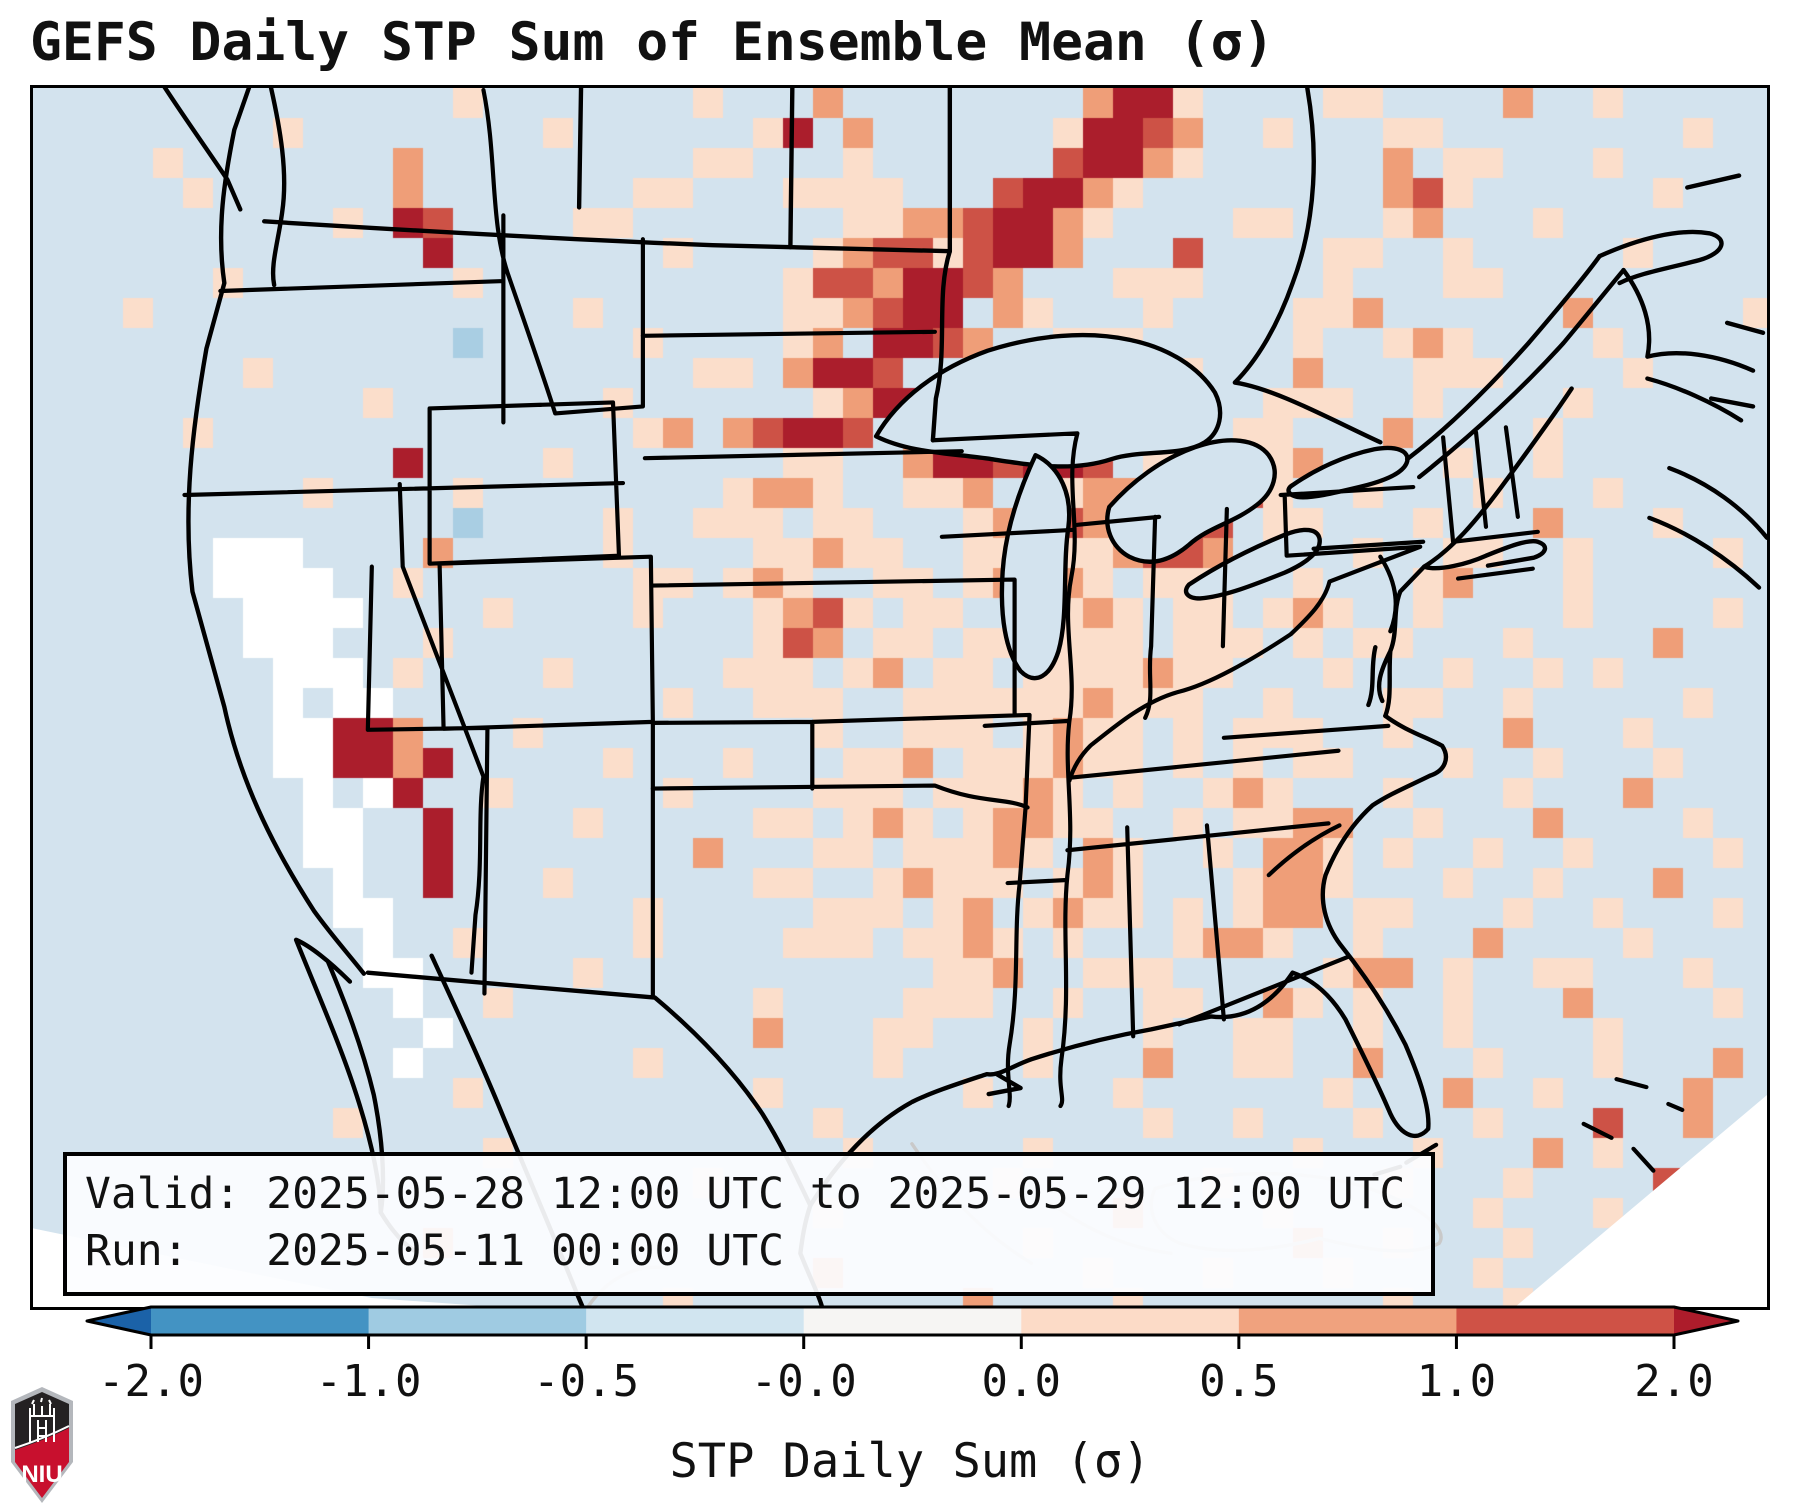 This screenshot has height=1506, width=1803. Describe the element at coordinates (1705, 1321) in the screenshot. I see `colorbar-right-arrow` at that location.